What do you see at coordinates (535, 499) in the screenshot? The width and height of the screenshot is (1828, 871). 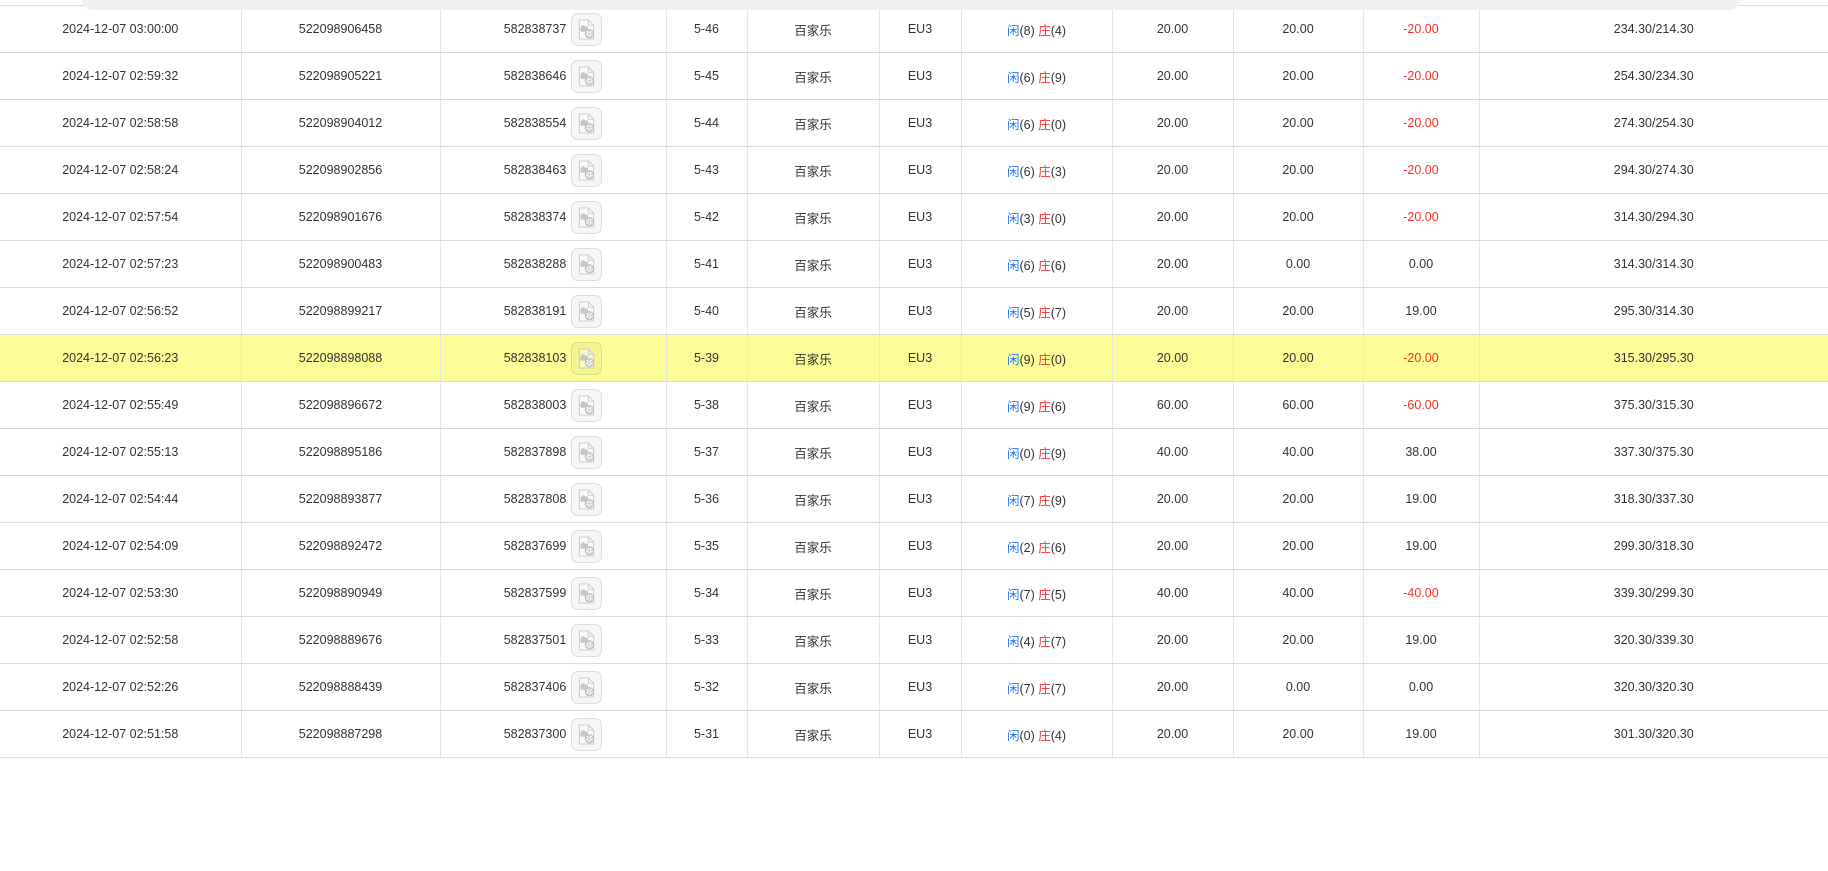 I see `round-id: 582837808` at bounding box center [535, 499].